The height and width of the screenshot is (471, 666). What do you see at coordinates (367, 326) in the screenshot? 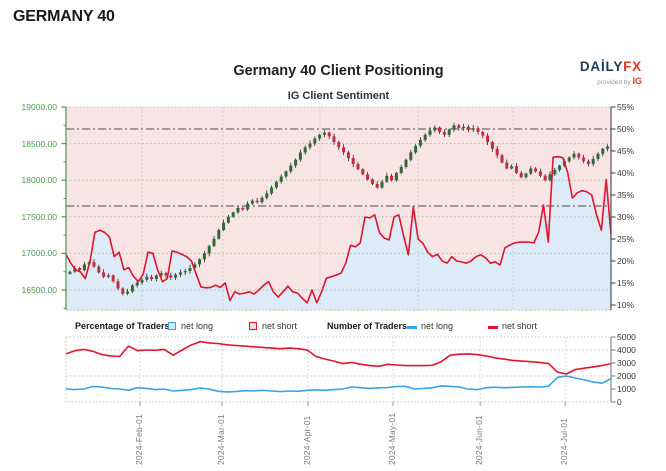
I see `legend-number-of-traders: Number of Traders` at bounding box center [367, 326].